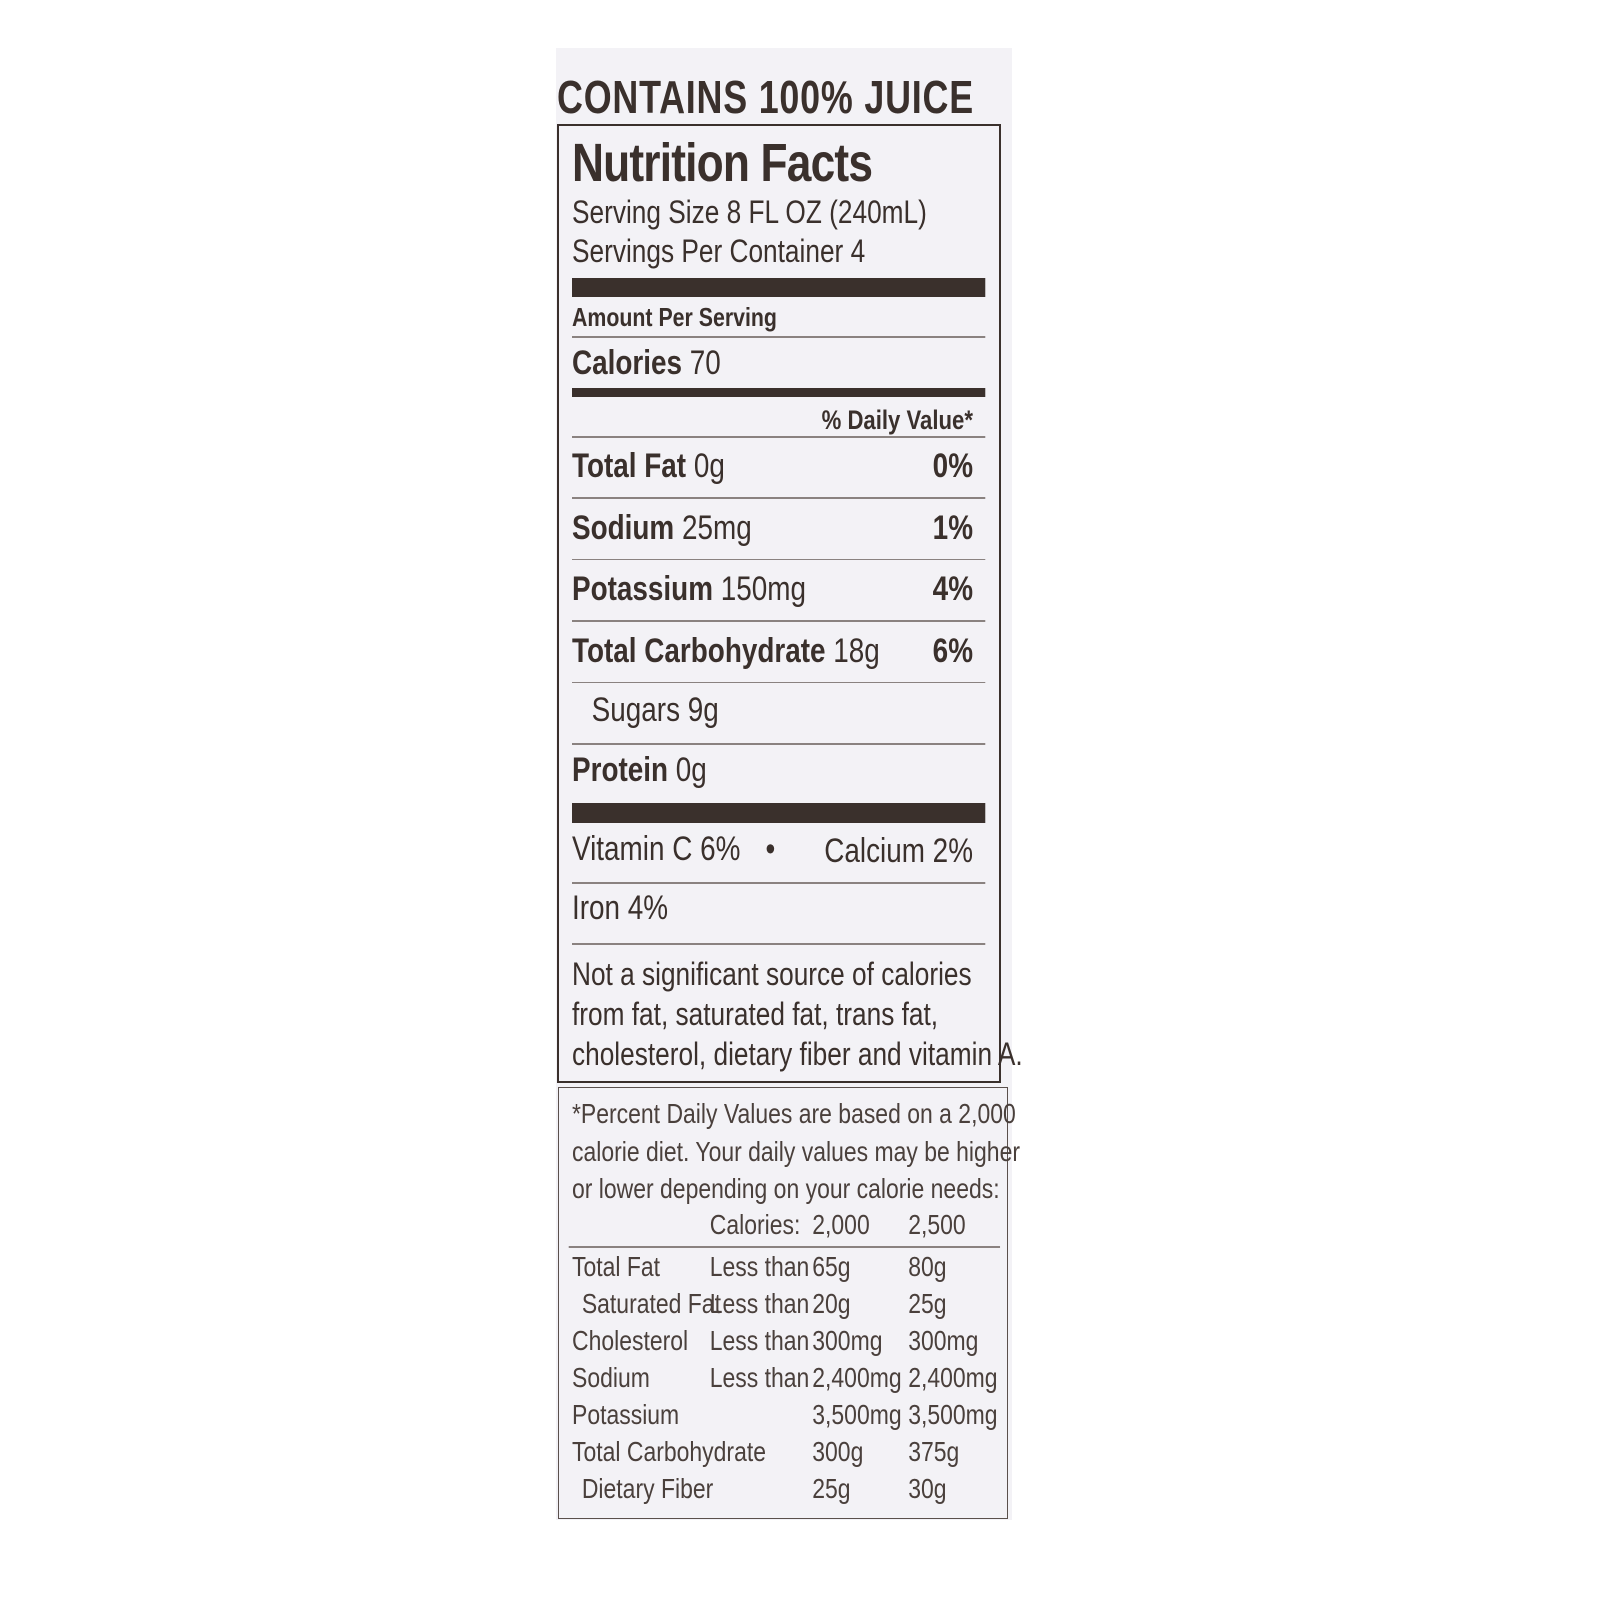  I want to click on footnote-2500: 25g, so click(927, 1303).